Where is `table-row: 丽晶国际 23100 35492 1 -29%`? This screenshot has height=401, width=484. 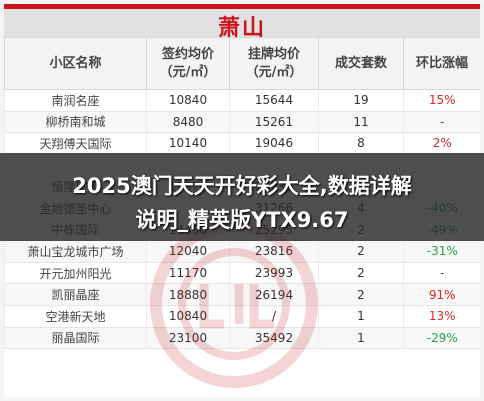 table-row: 丽晶国际 23100 35492 1 -29% is located at coordinates (242, 338).